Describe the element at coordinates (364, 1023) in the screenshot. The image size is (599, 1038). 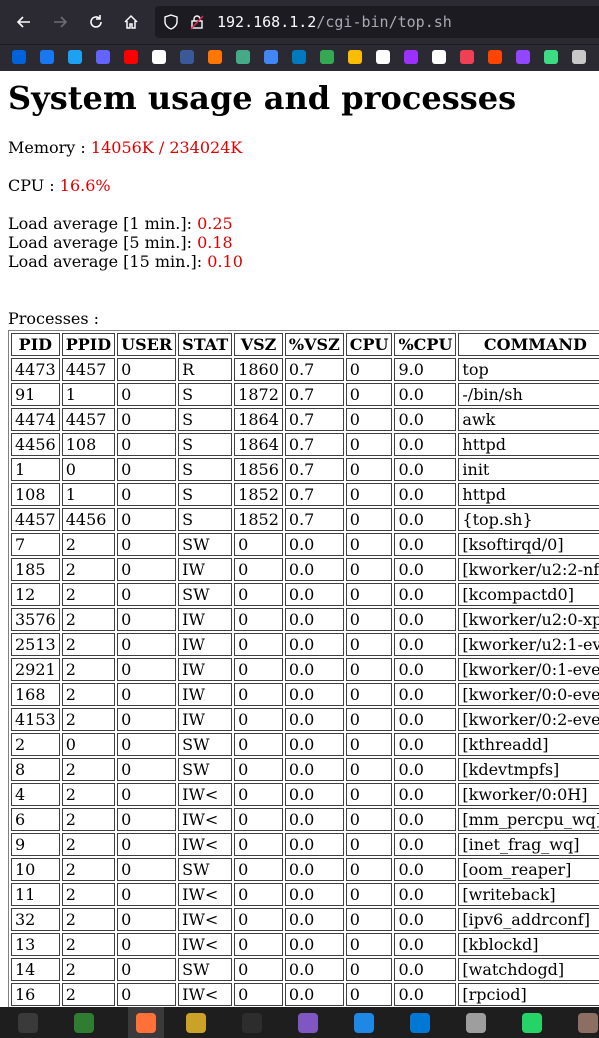
I see `monitor-icon` at that location.